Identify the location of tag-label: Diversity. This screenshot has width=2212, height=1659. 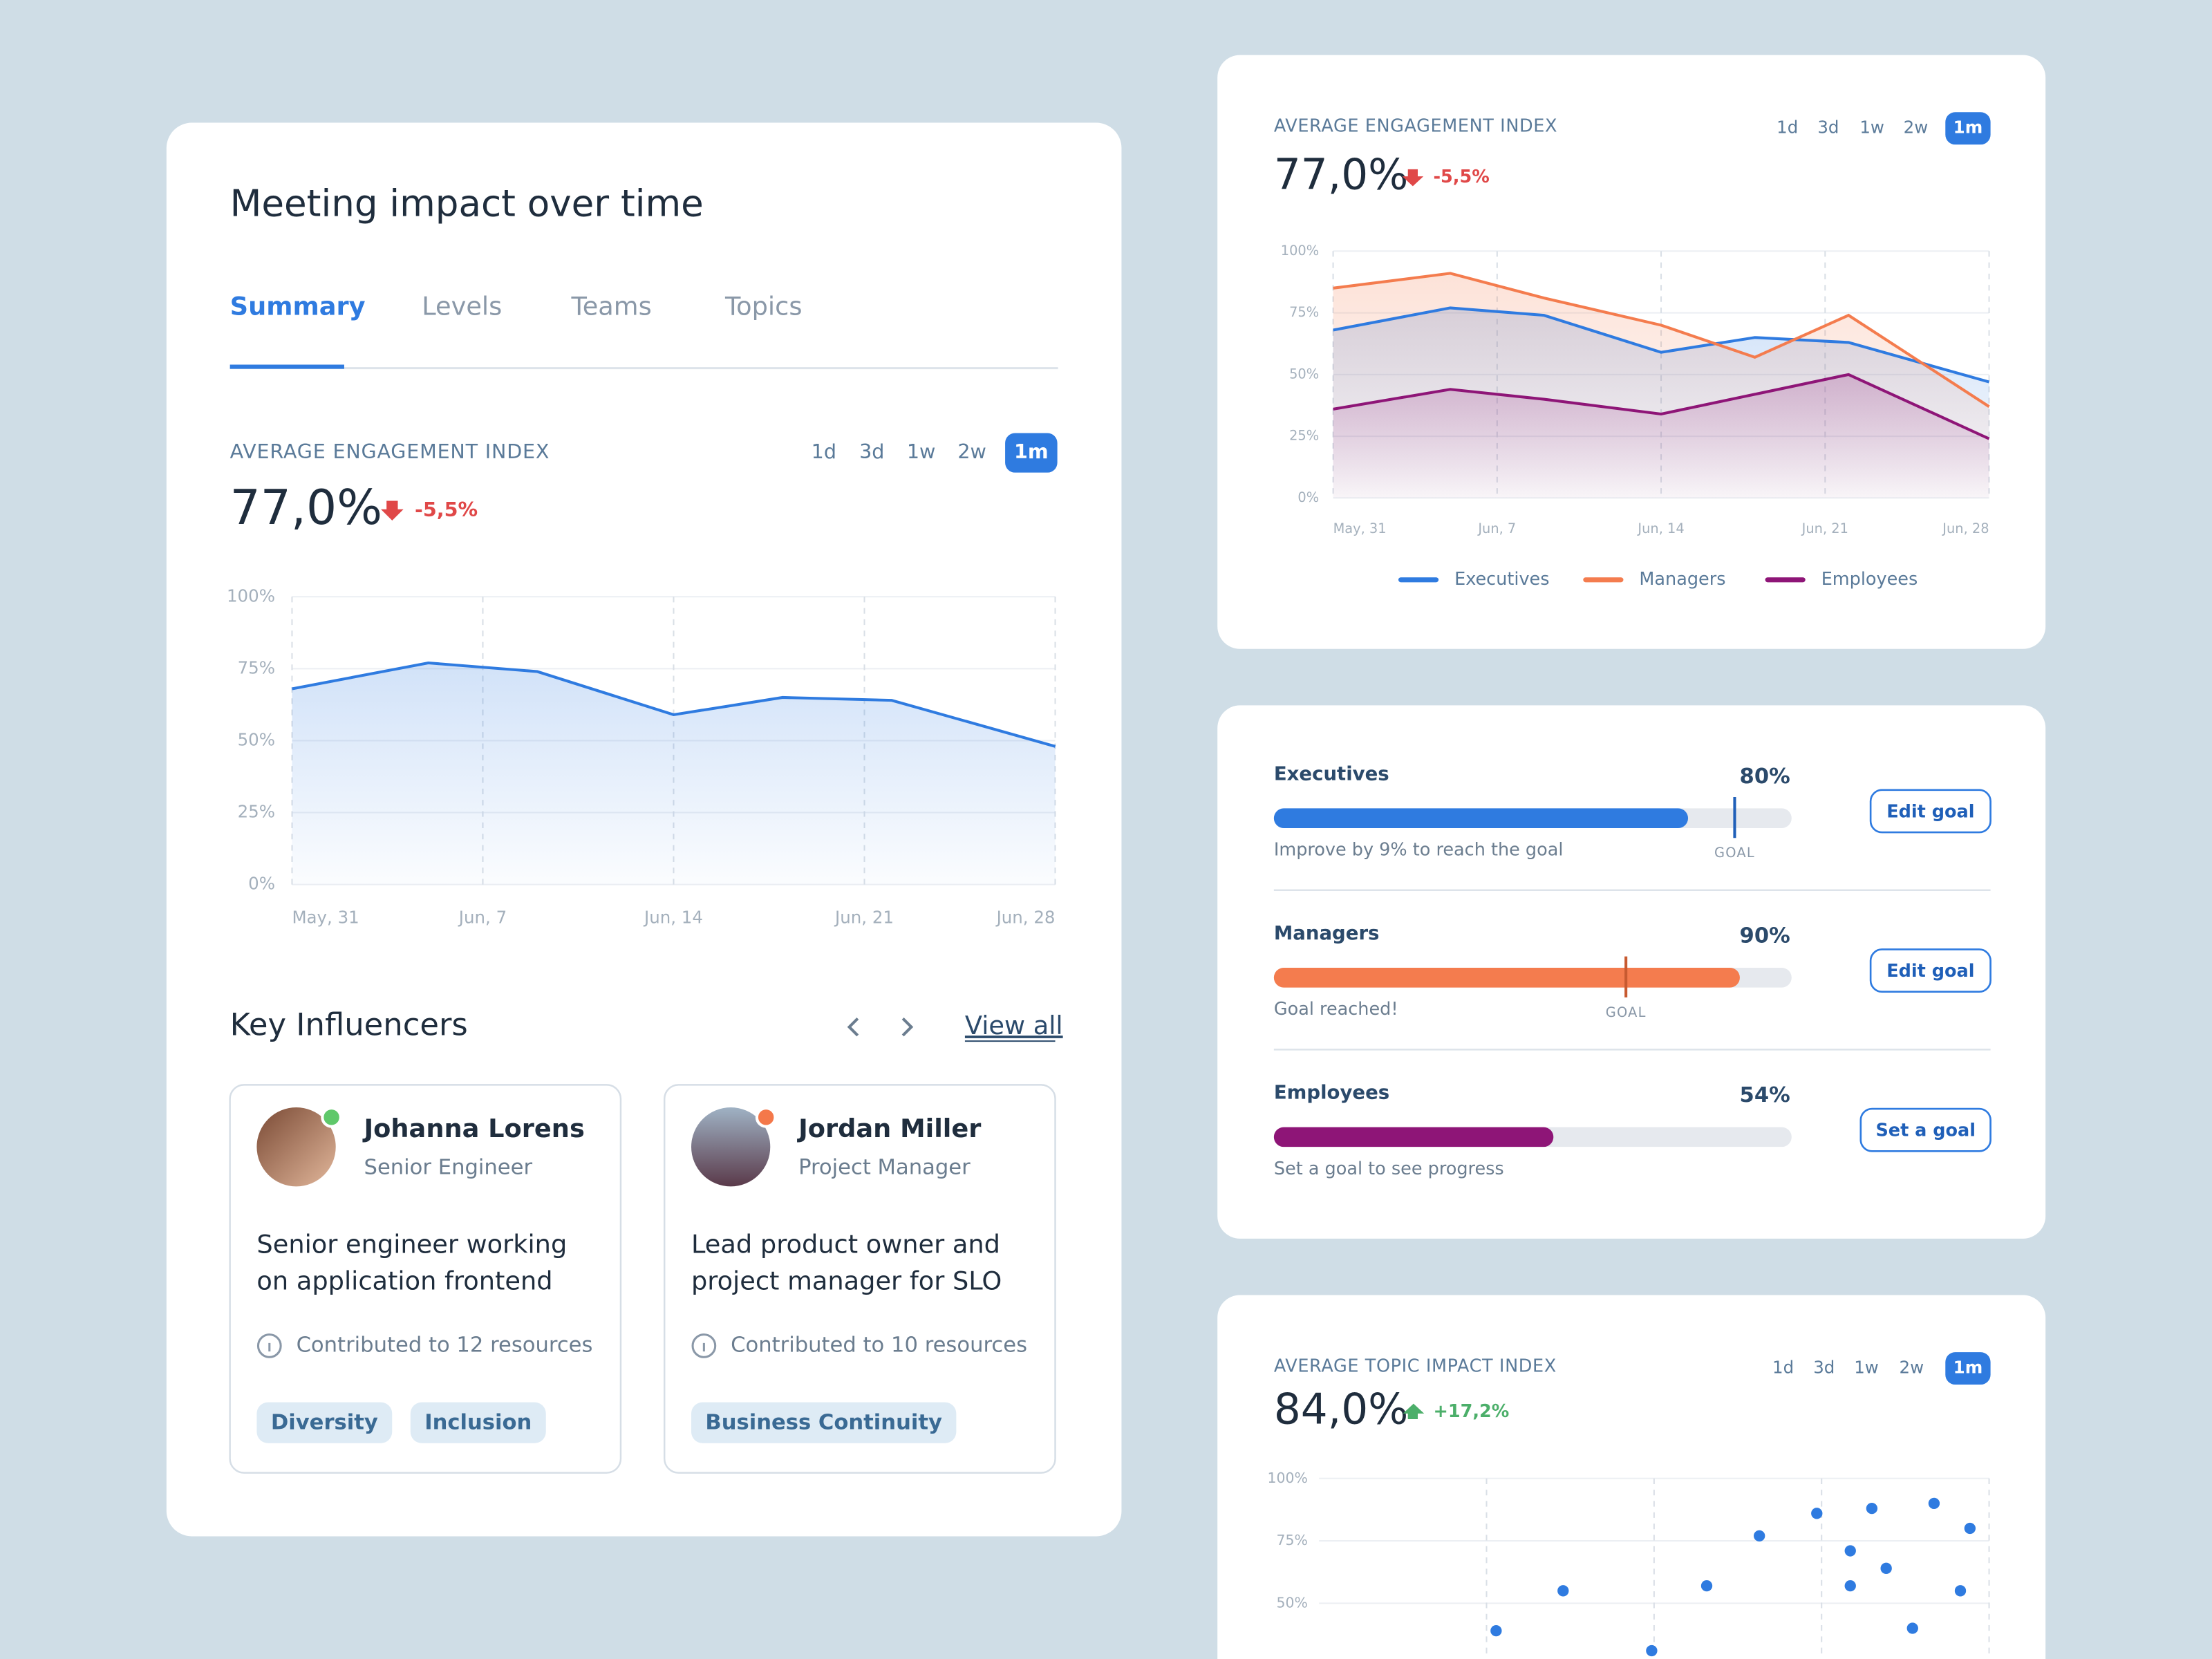
(324, 1423).